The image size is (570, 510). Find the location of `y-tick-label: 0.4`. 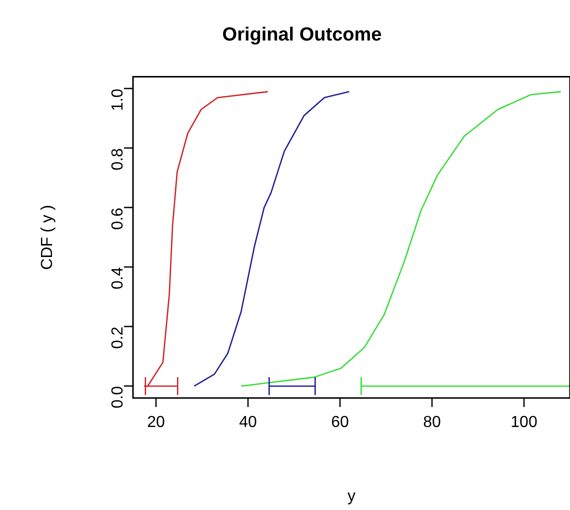

y-tick-label: 0.4 is located at coordinates (117, 278).